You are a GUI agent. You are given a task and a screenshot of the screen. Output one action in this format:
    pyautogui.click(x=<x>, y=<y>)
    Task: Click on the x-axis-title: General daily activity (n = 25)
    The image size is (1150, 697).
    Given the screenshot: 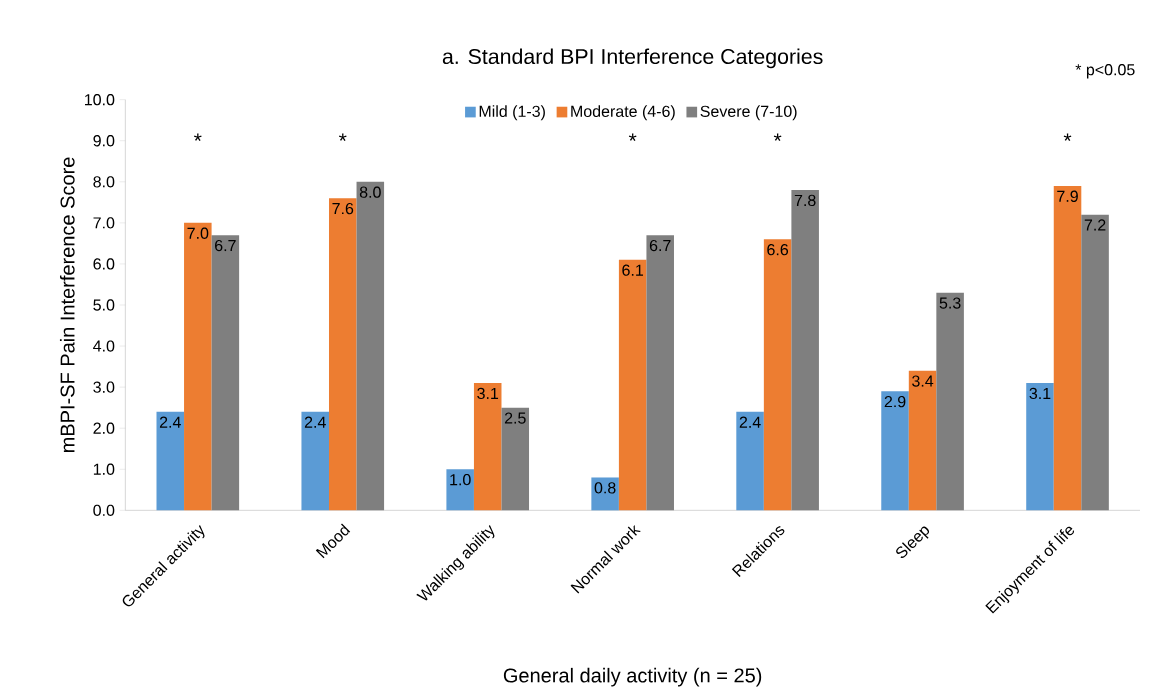 What is the action you would take?
    pyautogui.click(x=632, y=677)
    